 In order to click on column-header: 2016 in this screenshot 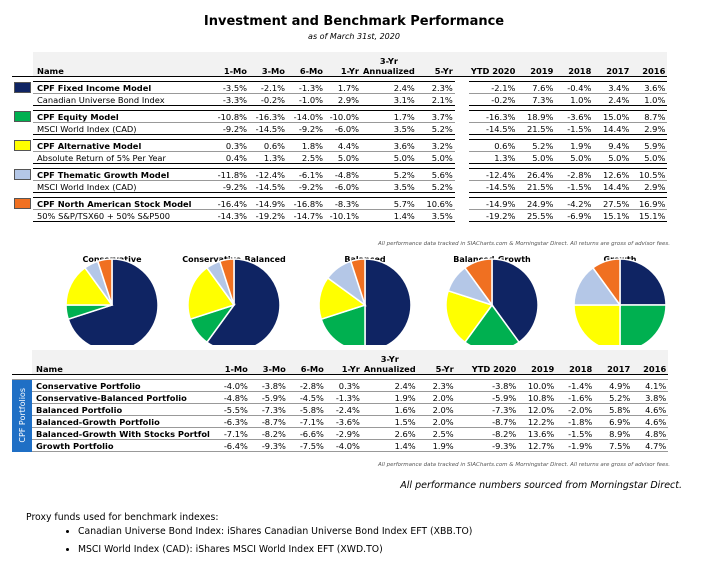, I will do `click(650, 362)`.